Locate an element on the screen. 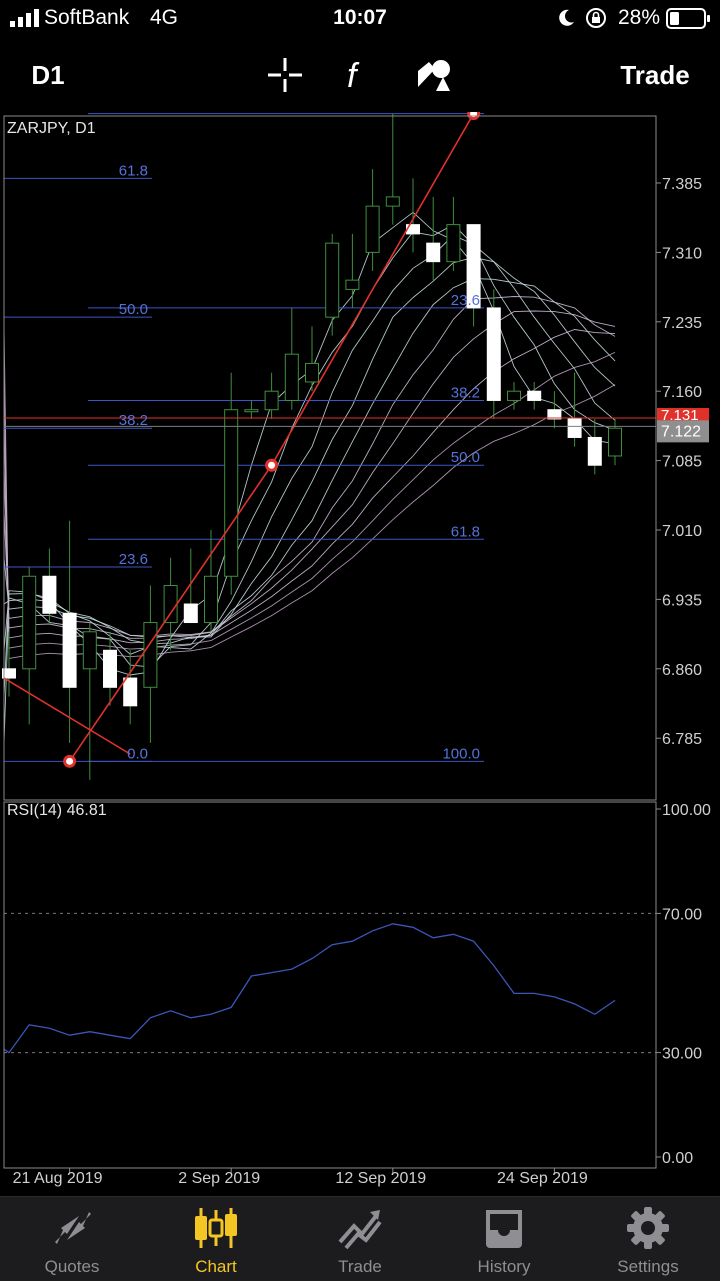 The image size is (720, 1281). indicators-button: f is located at coordinates (358, 75).